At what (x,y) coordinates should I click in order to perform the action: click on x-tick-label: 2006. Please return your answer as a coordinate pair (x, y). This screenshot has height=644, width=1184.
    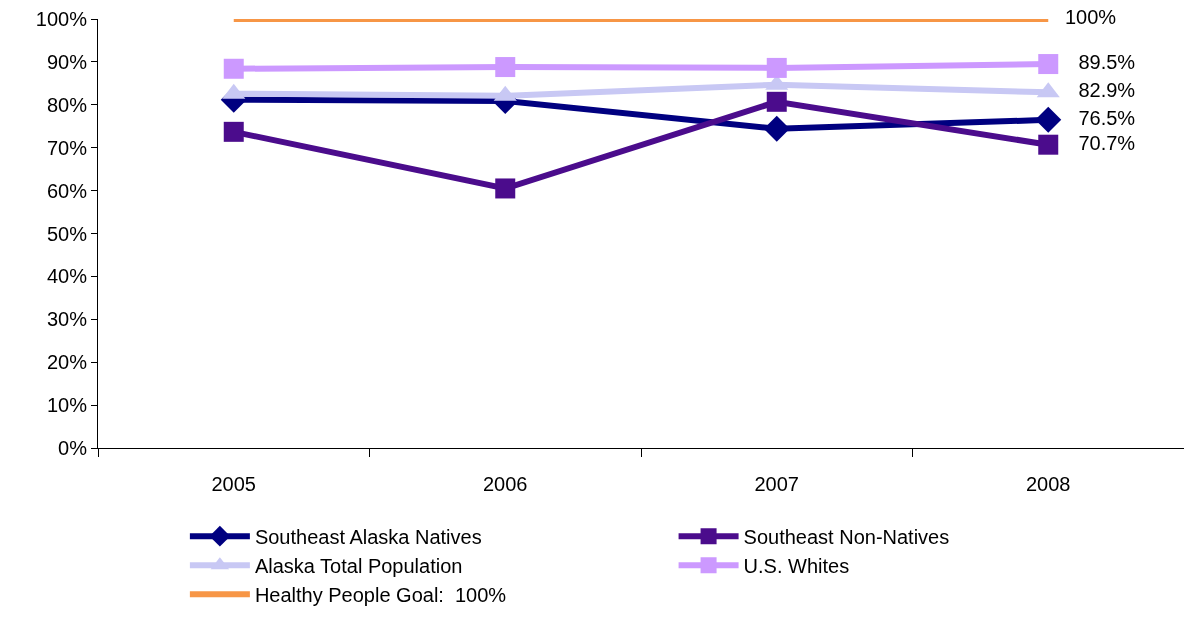
    Looking at the image, I should click on (505, 484).